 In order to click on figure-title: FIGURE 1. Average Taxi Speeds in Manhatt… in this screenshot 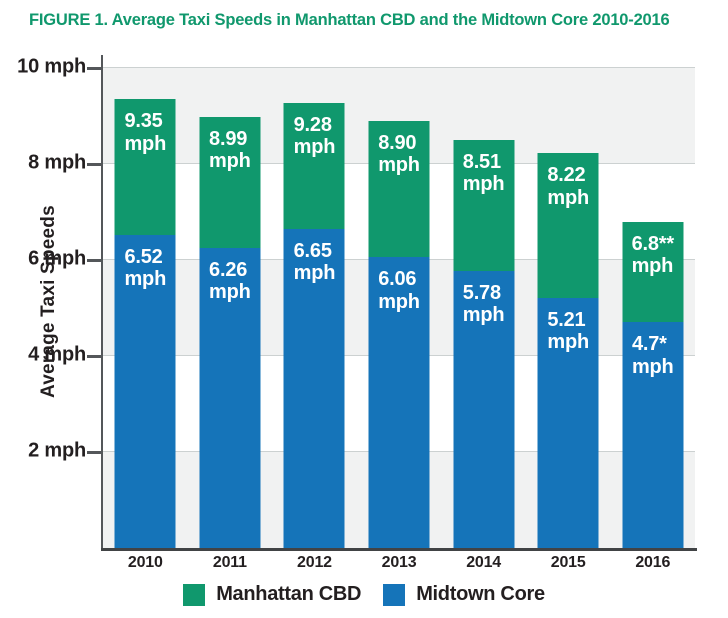, I will do `click(349, 20)`.